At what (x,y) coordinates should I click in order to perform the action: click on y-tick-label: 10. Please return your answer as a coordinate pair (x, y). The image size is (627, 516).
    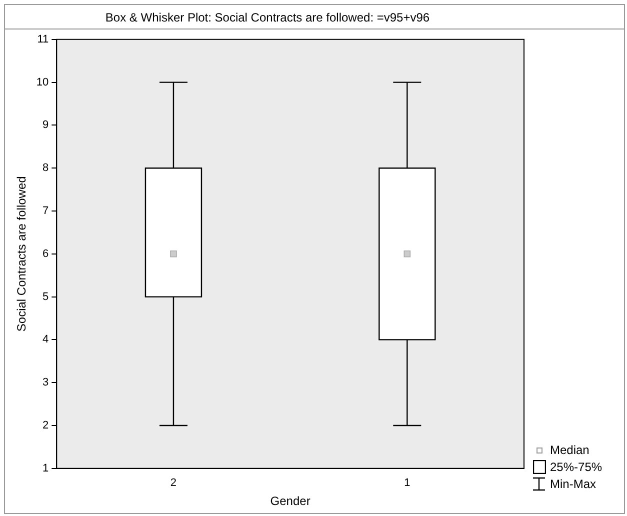
    Looking at the image, I should click on (42, 82).